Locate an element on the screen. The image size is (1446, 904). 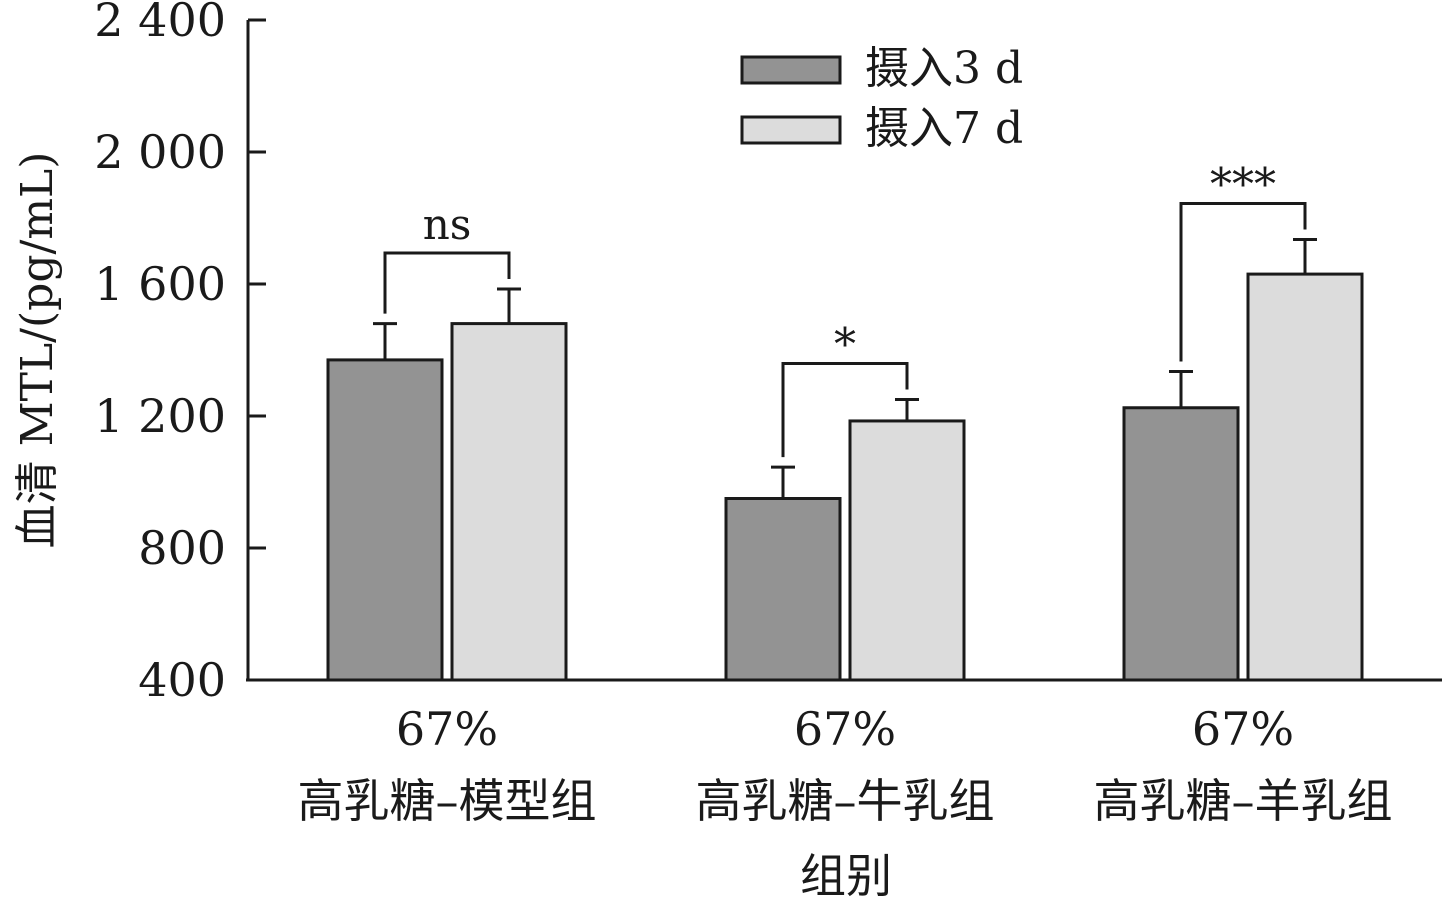
x-axis-category-labels: 67% 高乳糖–模型组 67% 高乳糖–牛乳组 67% 高乳糖–羊乳组 is located at coordinates (845, 765).